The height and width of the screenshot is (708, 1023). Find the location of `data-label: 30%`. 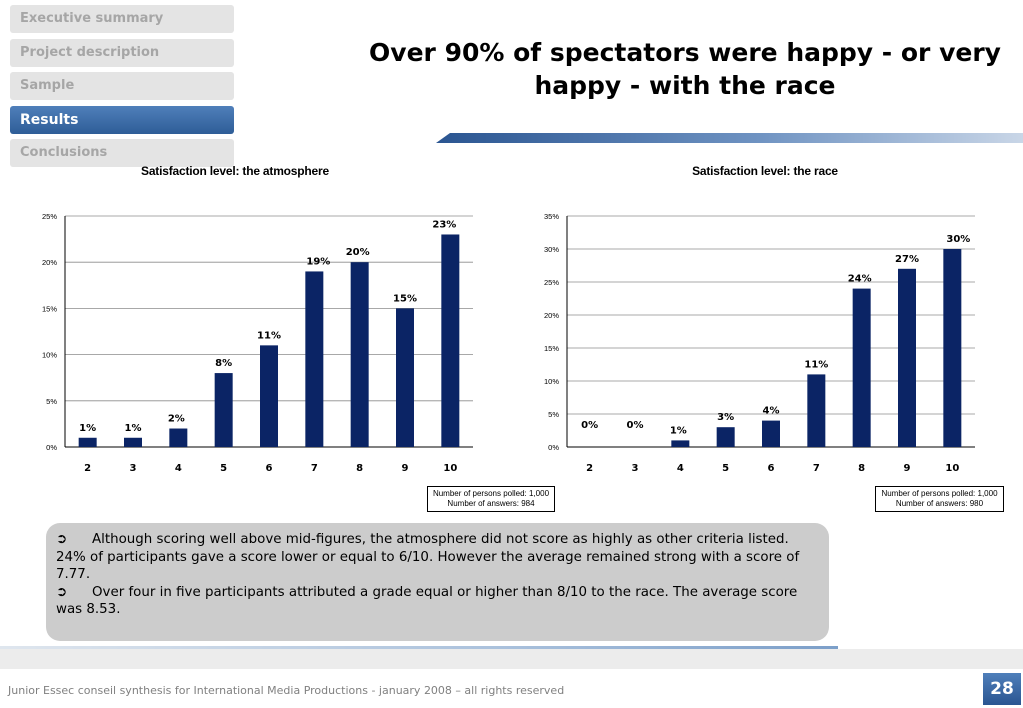

data-label: 30% is located at coordinates (958, 239).